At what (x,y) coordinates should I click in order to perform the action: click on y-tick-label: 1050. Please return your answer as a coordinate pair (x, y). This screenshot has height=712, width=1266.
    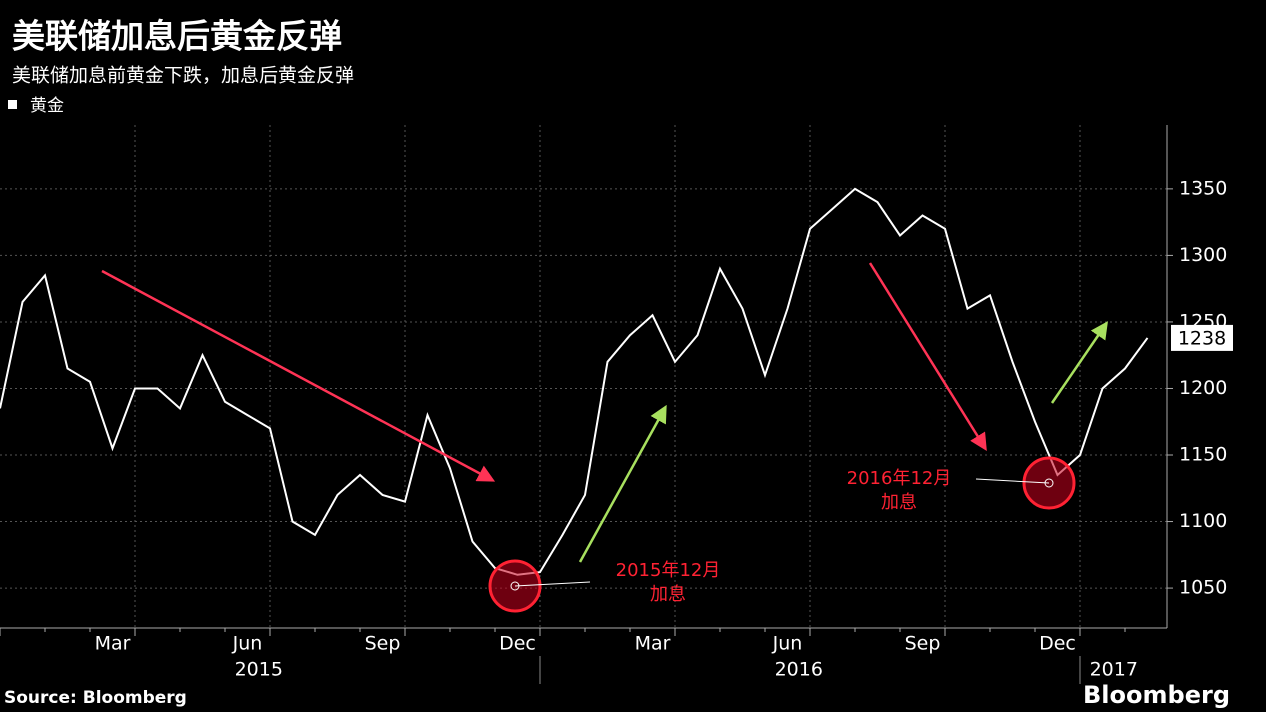
    Looking at the image, I should click on (1203, 588).